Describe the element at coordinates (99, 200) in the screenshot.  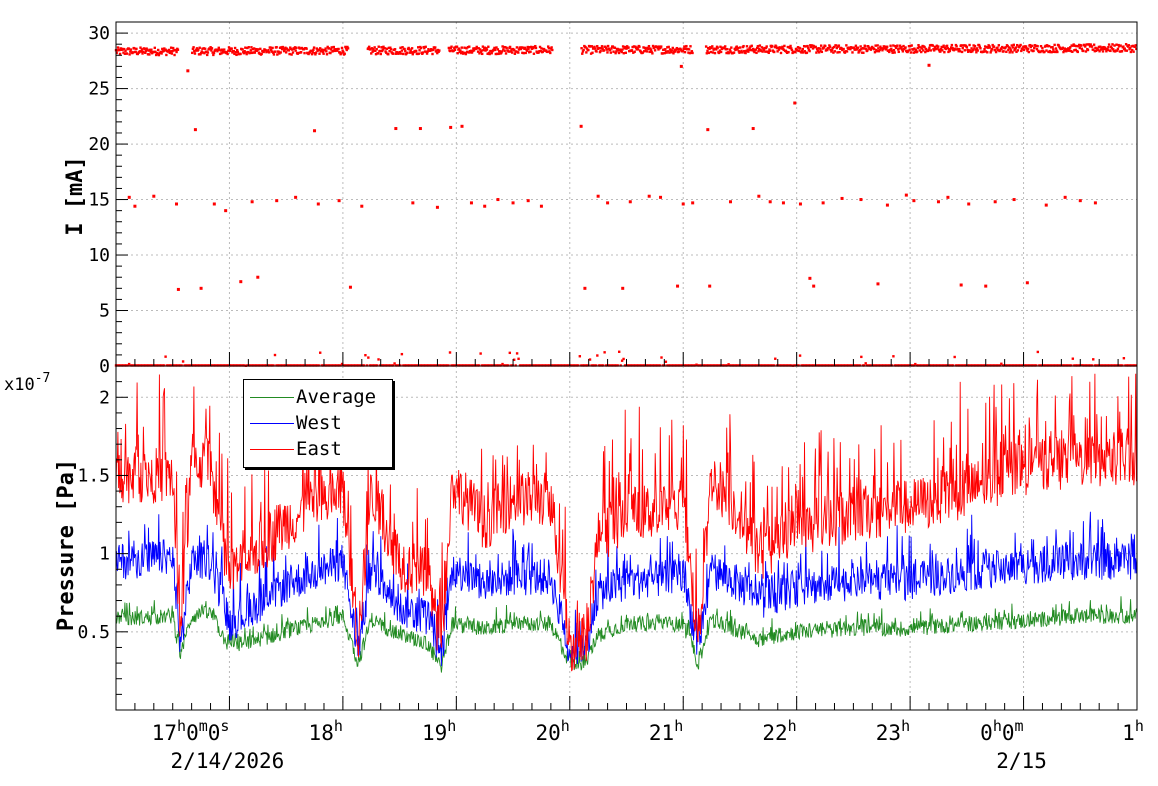
I see `top-y-tick-label: 15` at that location.